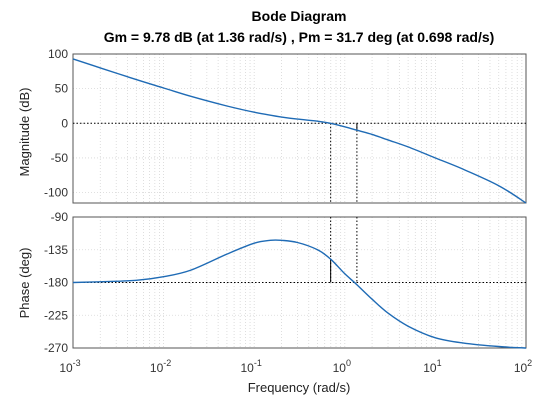 Image resolution: width=550 pixels, height=405 pixels. I want to click on phase-ylabel: Phase (deg), so click(24, 283).